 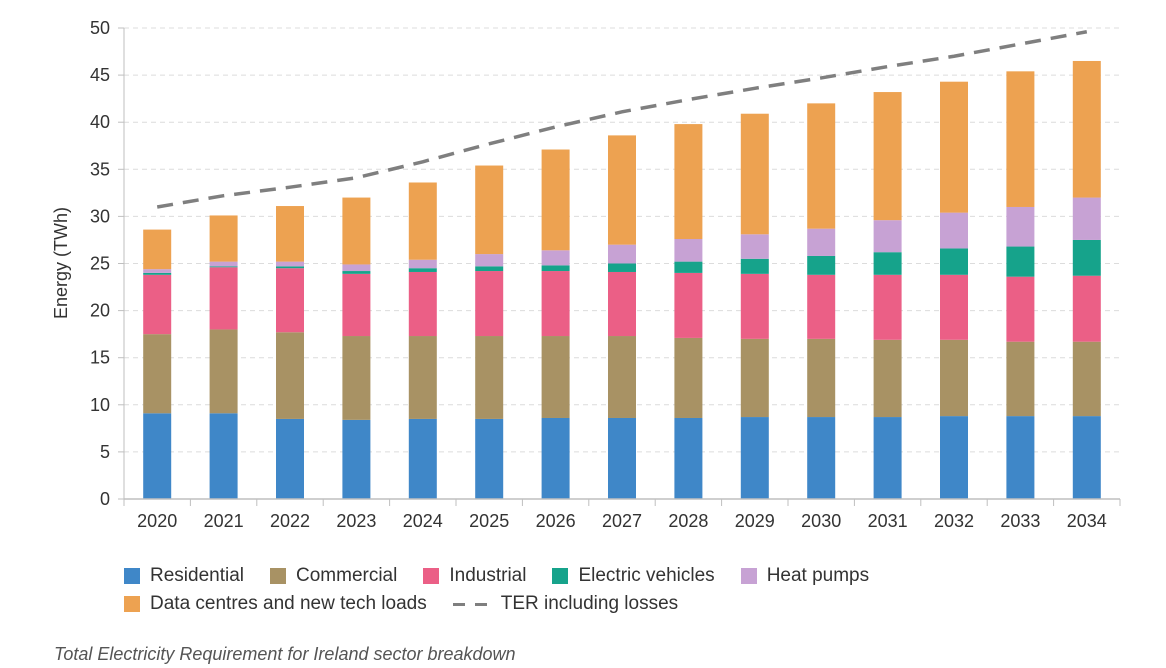 I want to click on bar-heat-pumps-2021, so click(x=223, y=264).